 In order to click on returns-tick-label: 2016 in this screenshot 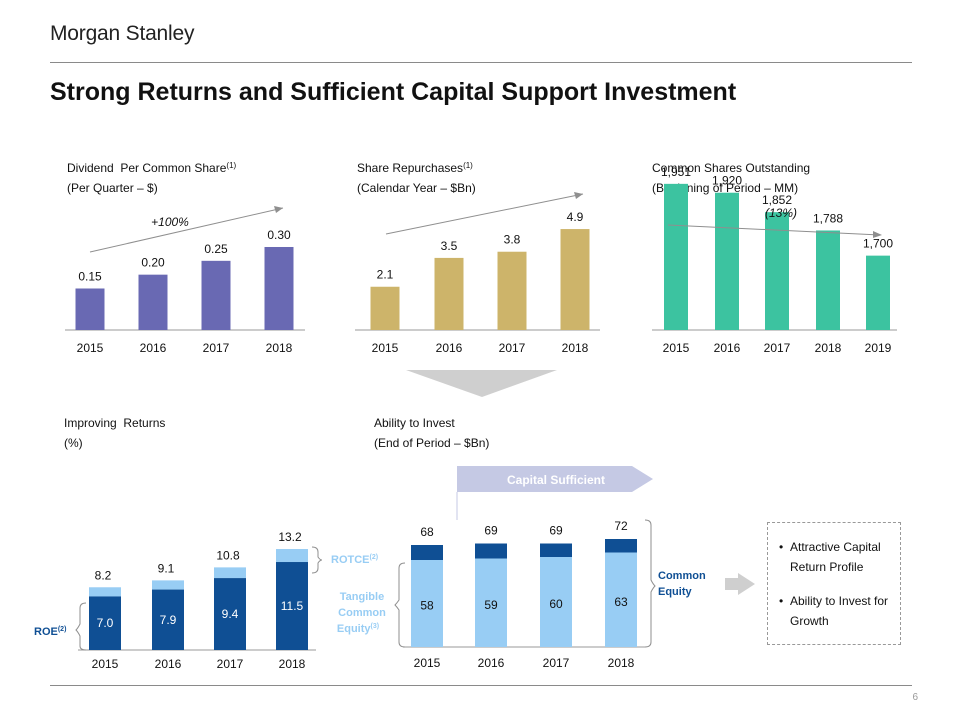, I will do `click(168, 664)`.